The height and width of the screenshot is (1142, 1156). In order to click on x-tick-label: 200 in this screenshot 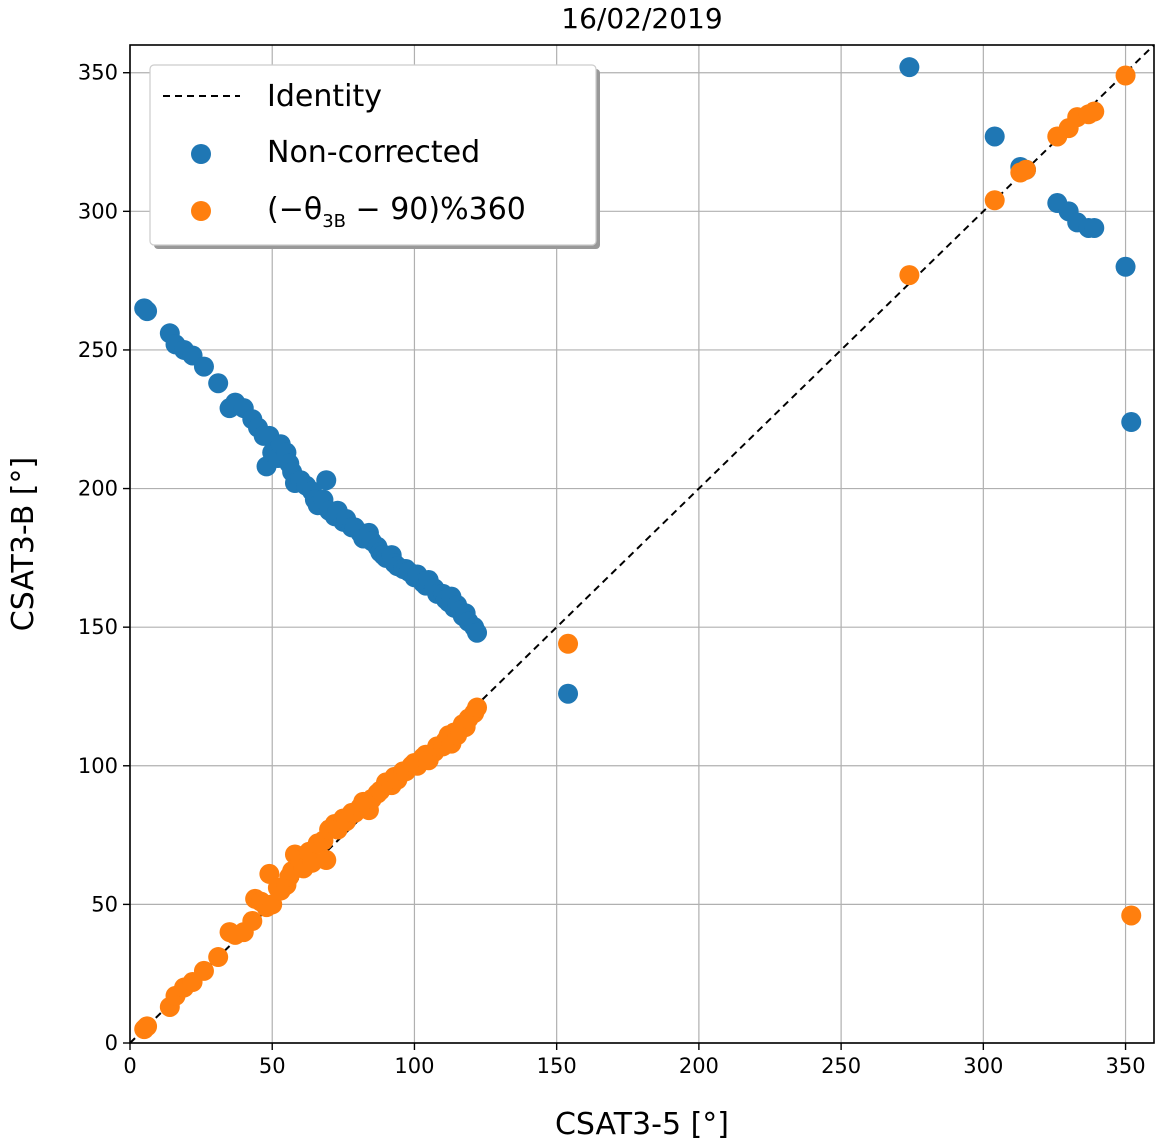, I will do `click(699, 1066)`.